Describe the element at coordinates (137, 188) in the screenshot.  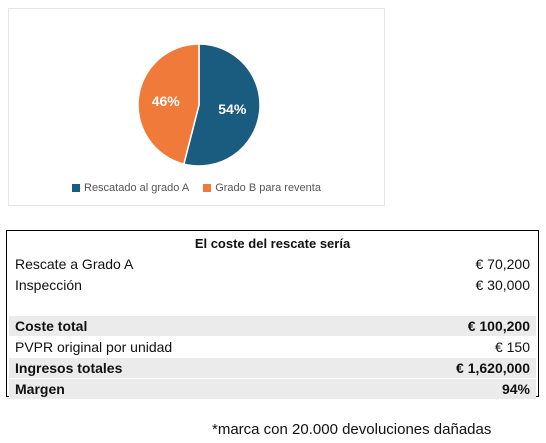
I see `legend-label-grade-a: Rescatado al grado A` at that location.